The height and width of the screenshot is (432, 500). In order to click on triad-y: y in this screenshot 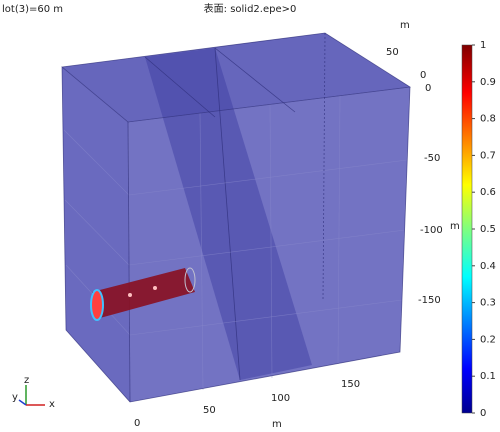, I will do `click(15, 397)`.